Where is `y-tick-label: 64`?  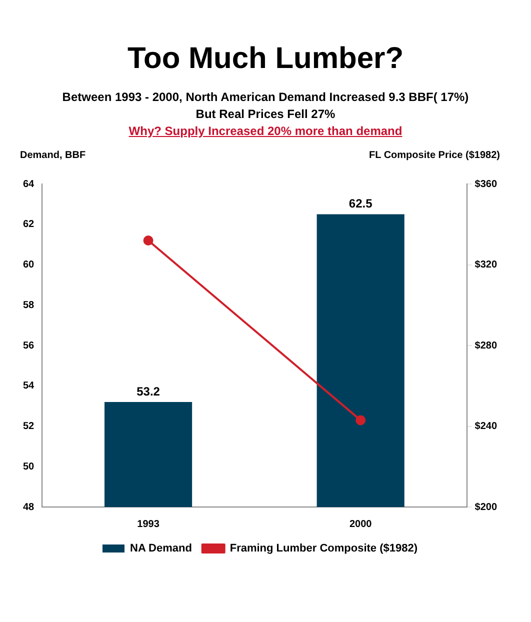 y-tick-label: 64 is located at coordinates (29, 184).